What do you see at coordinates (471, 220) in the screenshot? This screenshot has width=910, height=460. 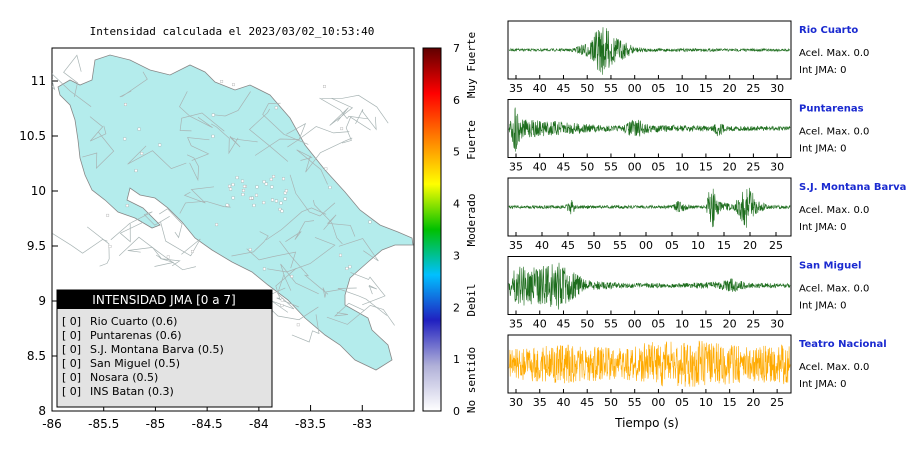 I see `colorbar-label: Moderado` at bounding box center [471, 220].